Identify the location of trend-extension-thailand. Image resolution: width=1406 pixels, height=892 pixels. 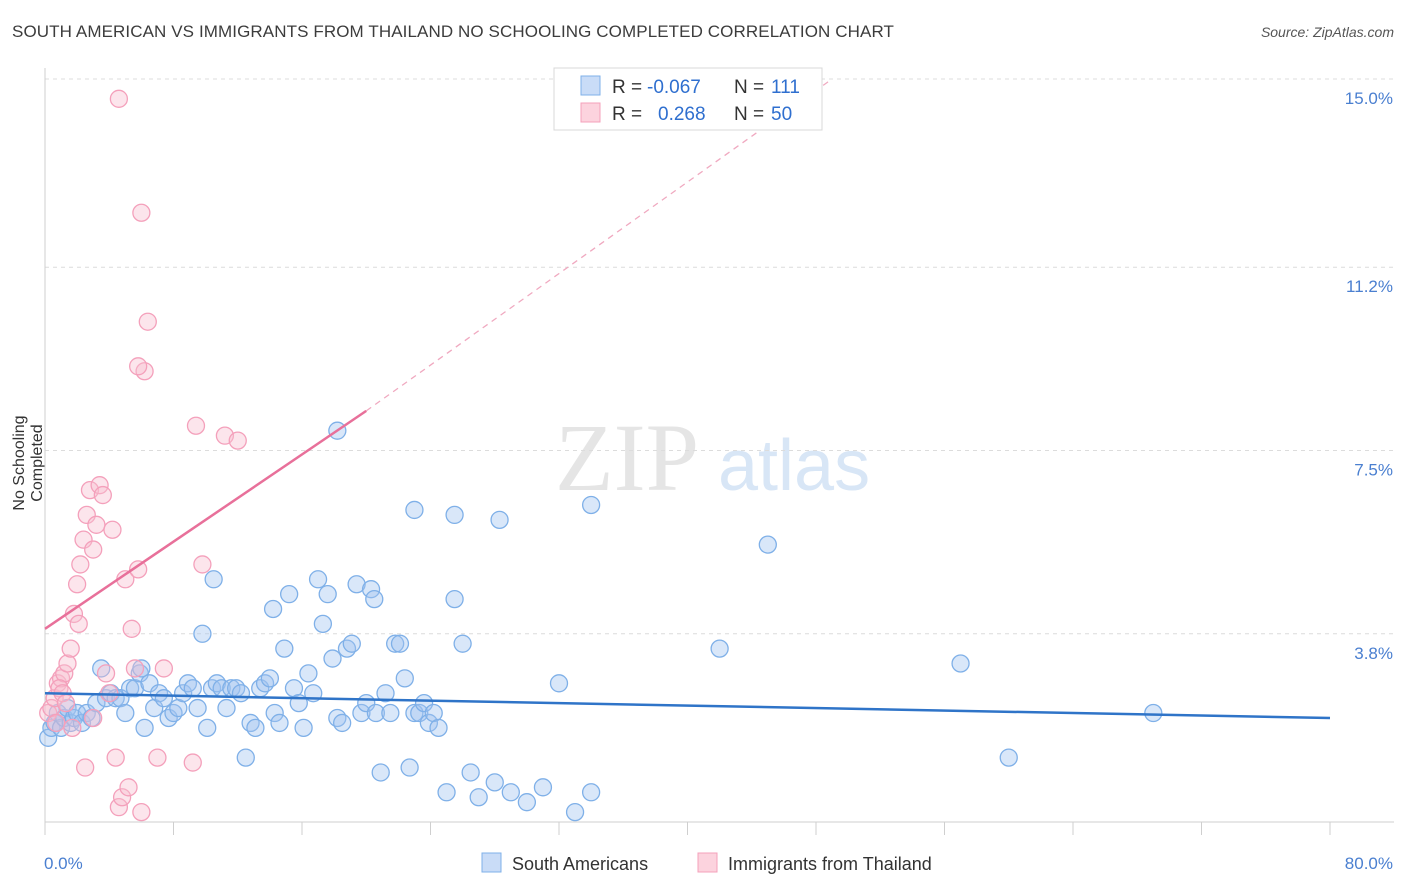
(599, 245).